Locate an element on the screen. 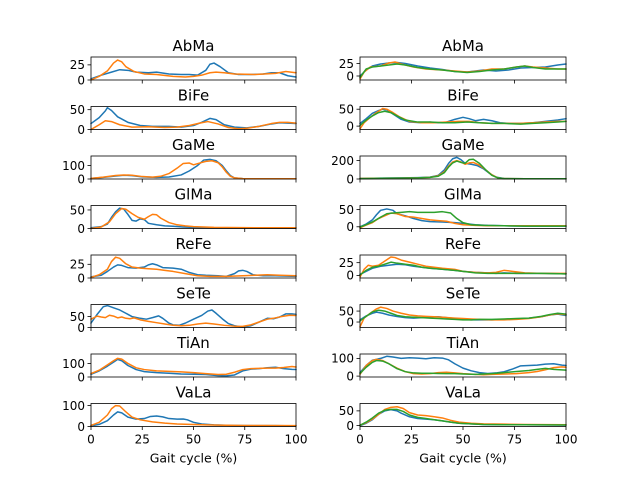  subplot-game-2: GaMe 0 200 is located at coordinates (449, 161).